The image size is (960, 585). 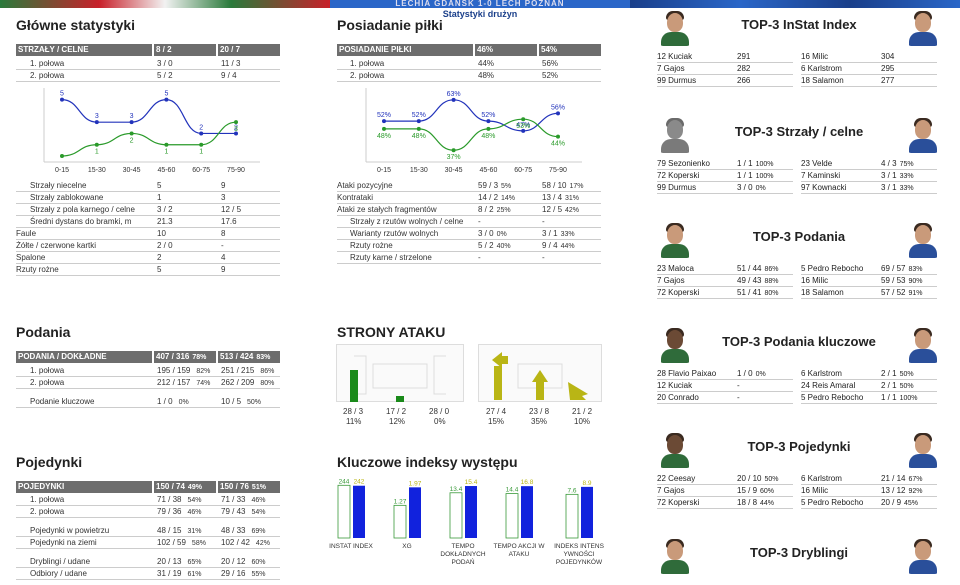 I want to click on data-label: 3, so click(x=97, y=116).